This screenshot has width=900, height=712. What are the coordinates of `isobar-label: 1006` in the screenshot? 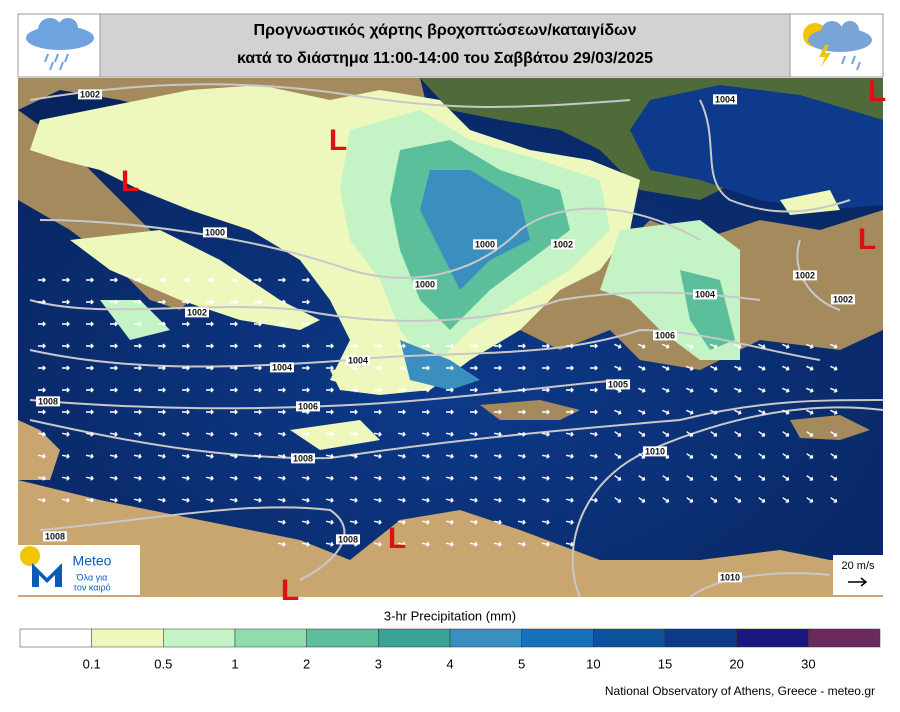 It's located at (308, 406).